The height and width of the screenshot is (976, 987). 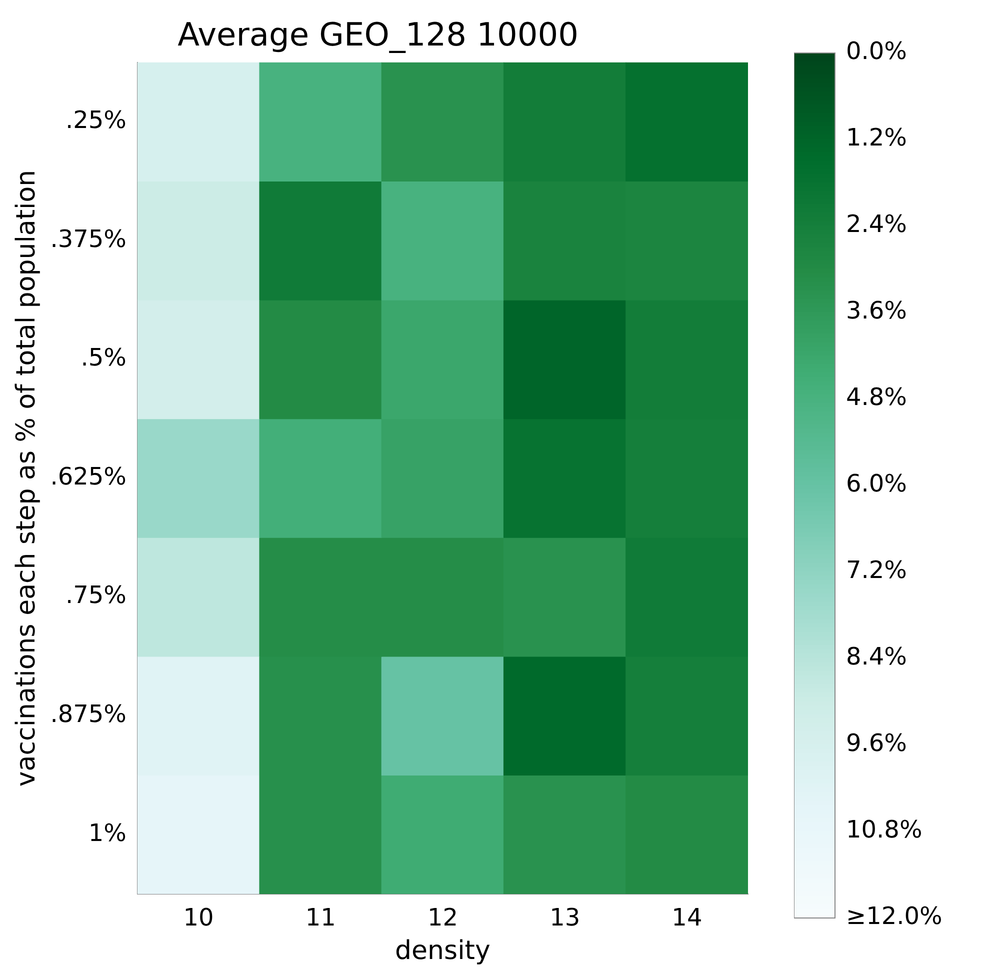 What do you see at coordinates (198, 918) in the screenshot?
I see `x-tick-label: 10` at bounding box center [198, 918].